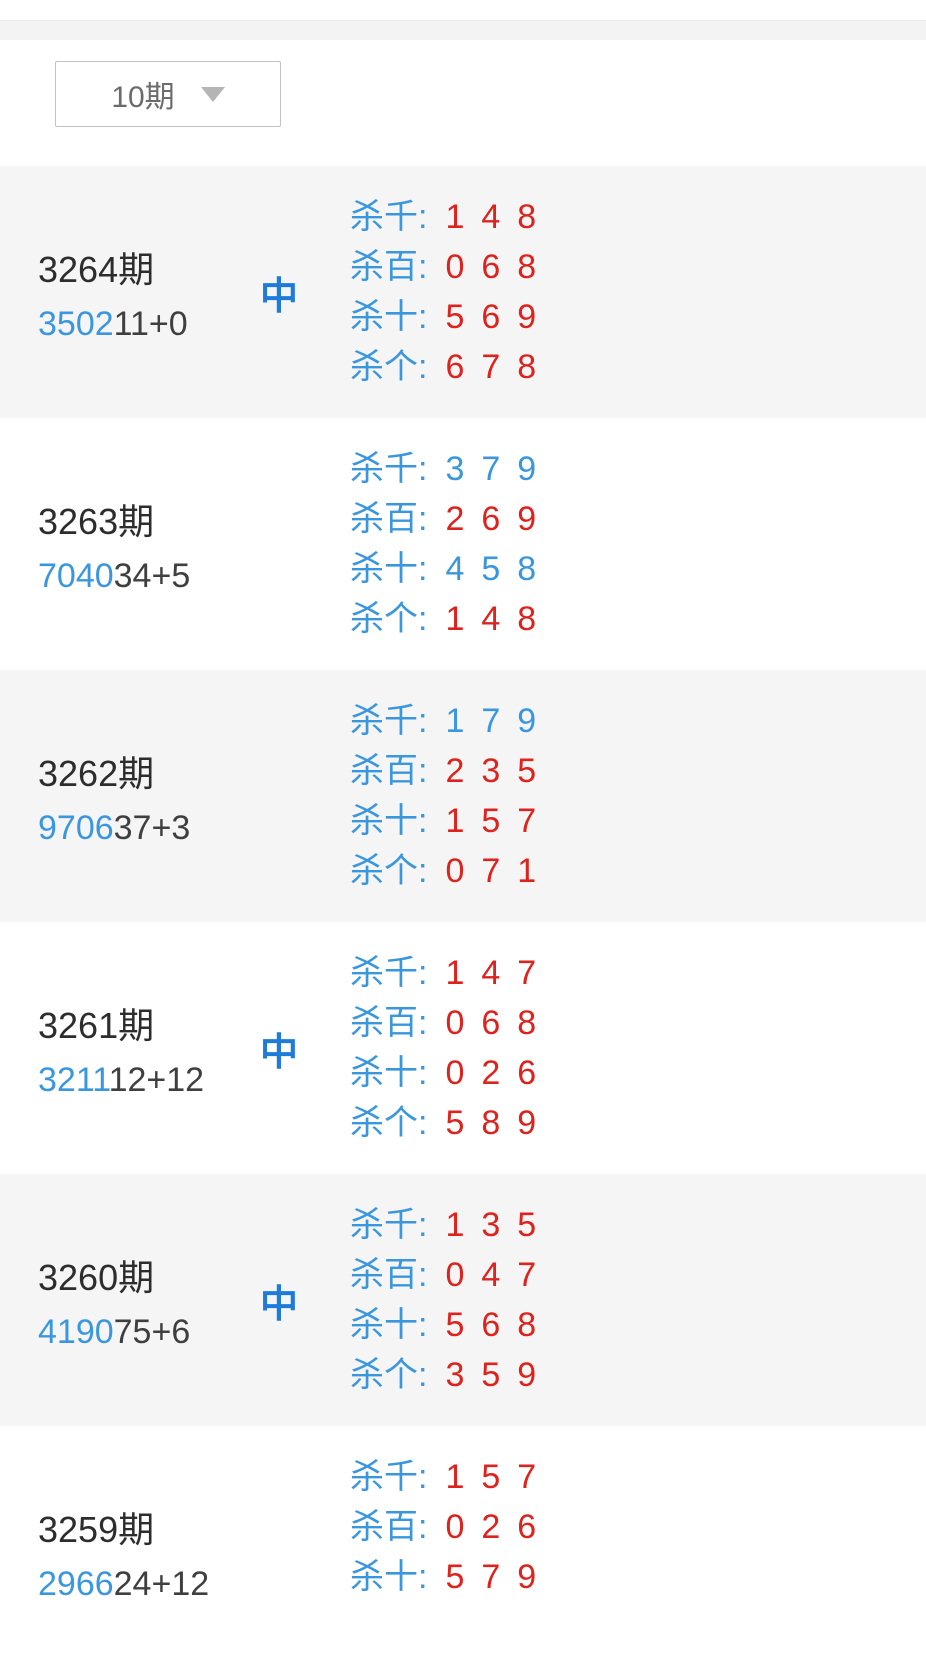 Image resolution: width=926 pixels, height=1678 pixels. What do you see at coordinates (76, 827) in the screenshot?
I see `draw-numbers-front: 9706` at bounding box center [76, 827].